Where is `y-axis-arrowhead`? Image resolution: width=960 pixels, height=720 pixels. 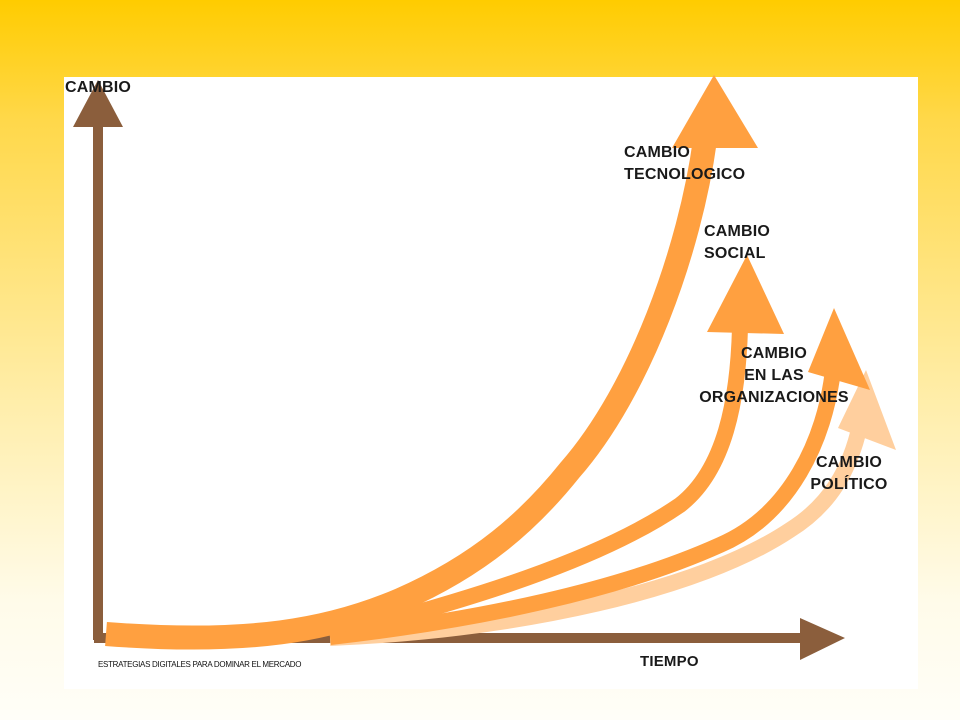
y-axis-arrowhead is located at coordinates (98, 103).